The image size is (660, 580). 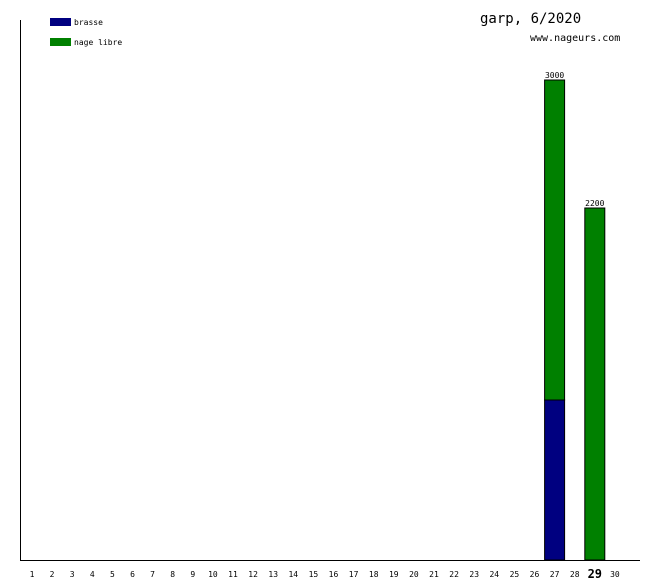 I want to click on x-tick-label-19: 19, so click(x=394, y=574).